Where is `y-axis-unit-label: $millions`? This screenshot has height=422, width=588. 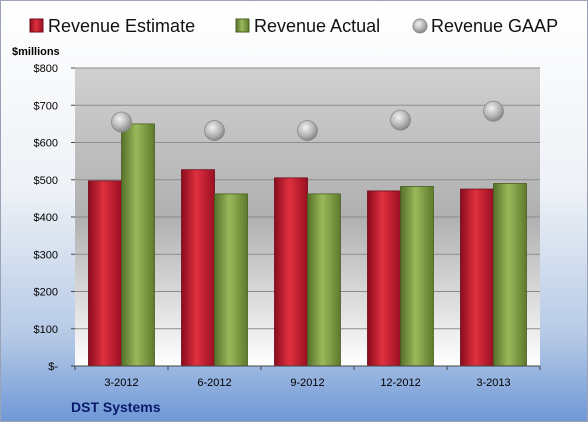 y-axis-unit-label: $millions is located at coordinates (36, 52).